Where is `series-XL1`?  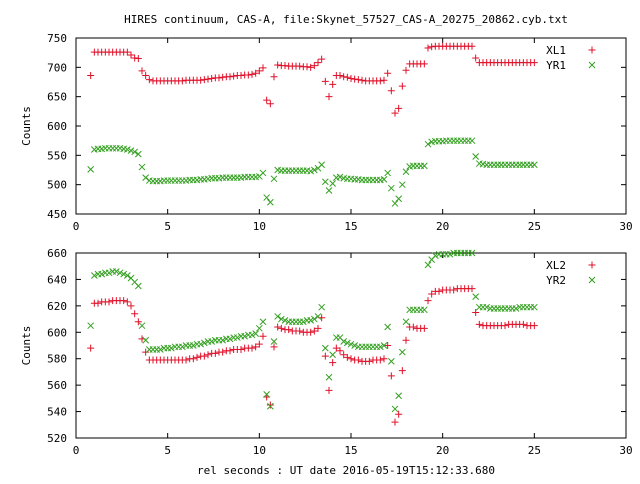
series-XL1 is located at coordinates (312, 79).